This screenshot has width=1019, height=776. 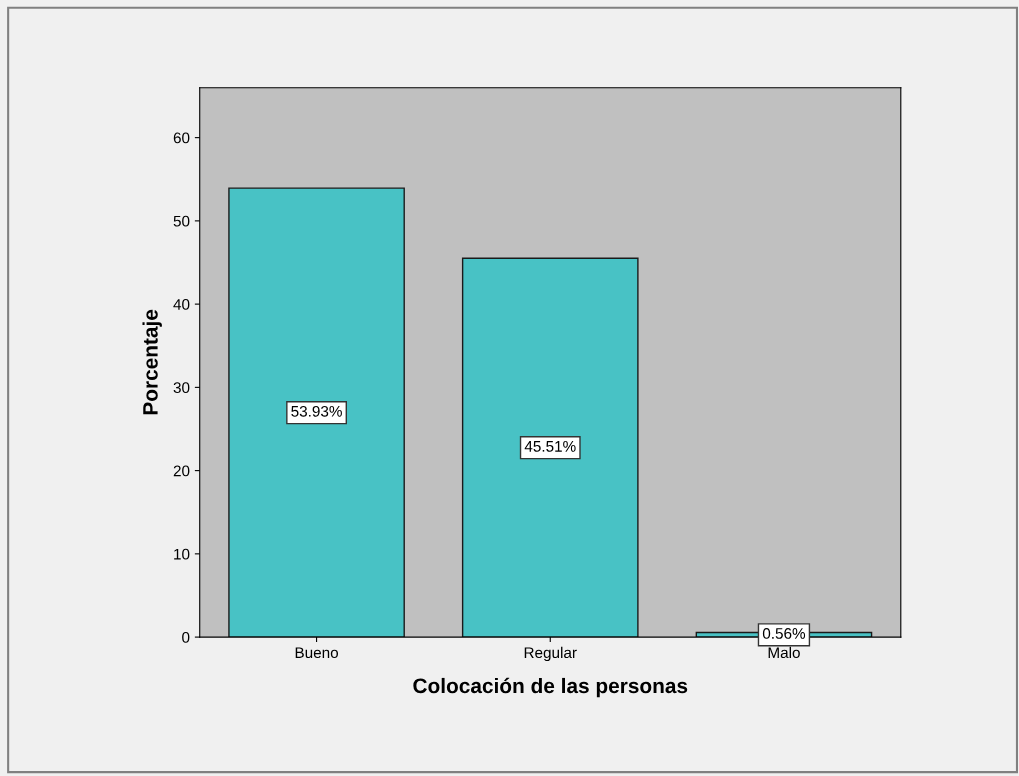 What do you see at coordinates (181, 471) in the screenshot?
I see `y-tick-label: 20` at bounding box center [181, 471].